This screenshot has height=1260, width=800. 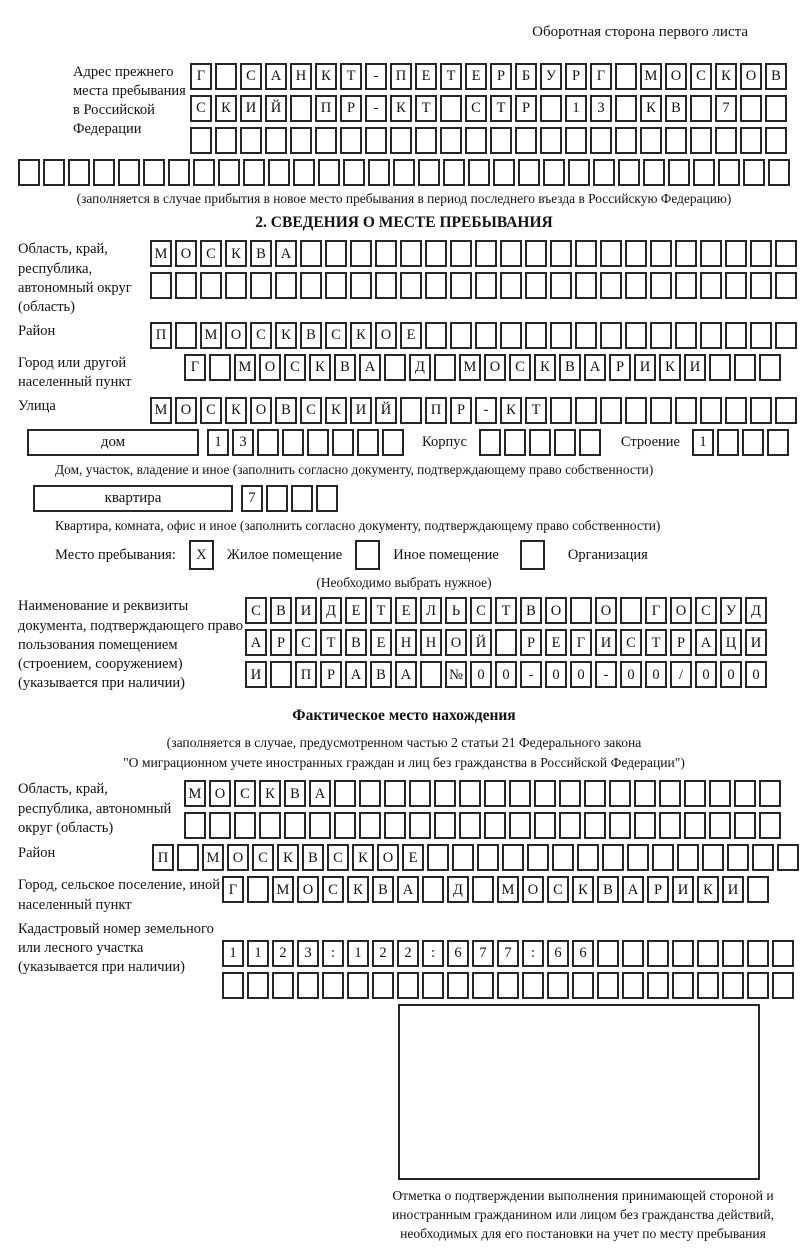 I want to click on char-box: П, so click(x=401, y=76).